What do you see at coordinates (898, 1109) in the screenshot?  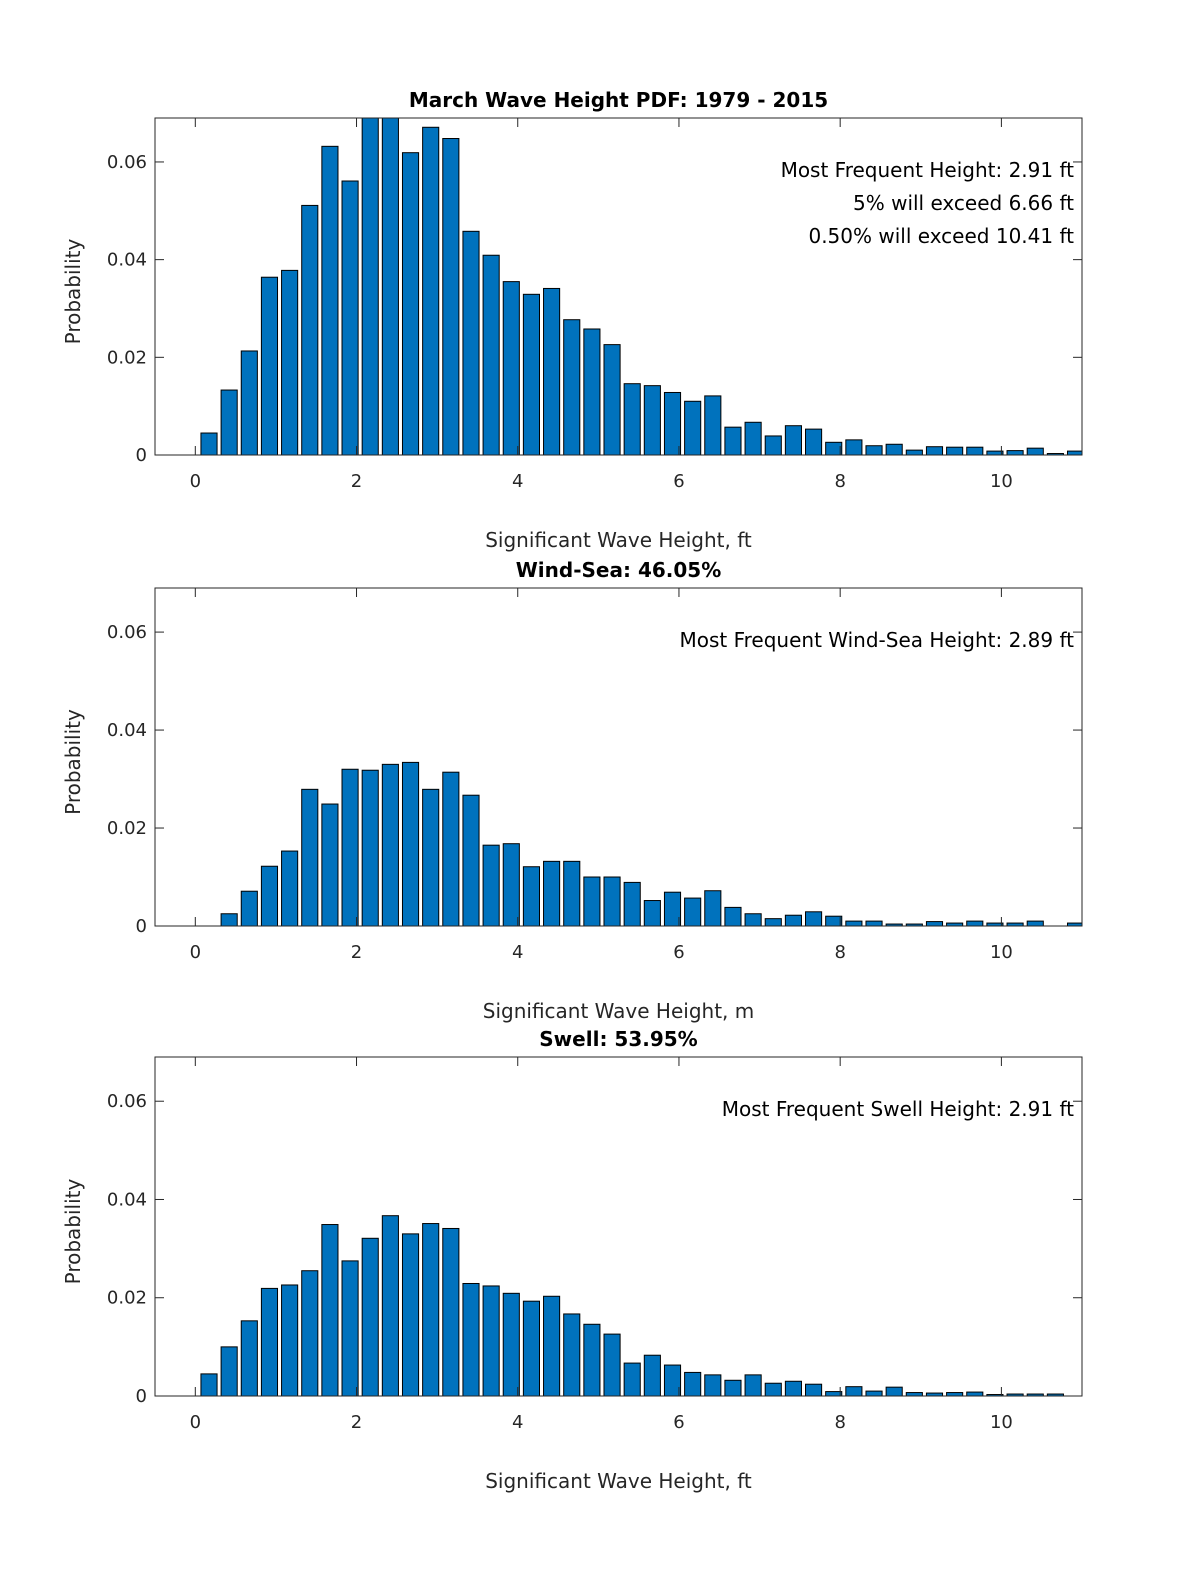 I see `annotation: Most Frequent Swell Height: 2.91 ft` at bounding box center [898, 1109].